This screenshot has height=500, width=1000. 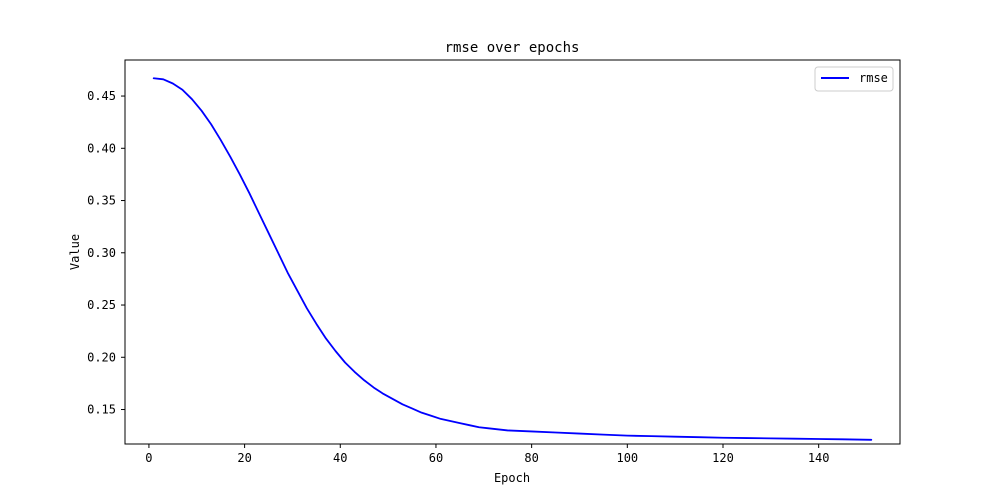 What do you see at coordinates (531, 458) in the screenshot?
I see `x-tick-label: 80` at bounding box center [531, 458].